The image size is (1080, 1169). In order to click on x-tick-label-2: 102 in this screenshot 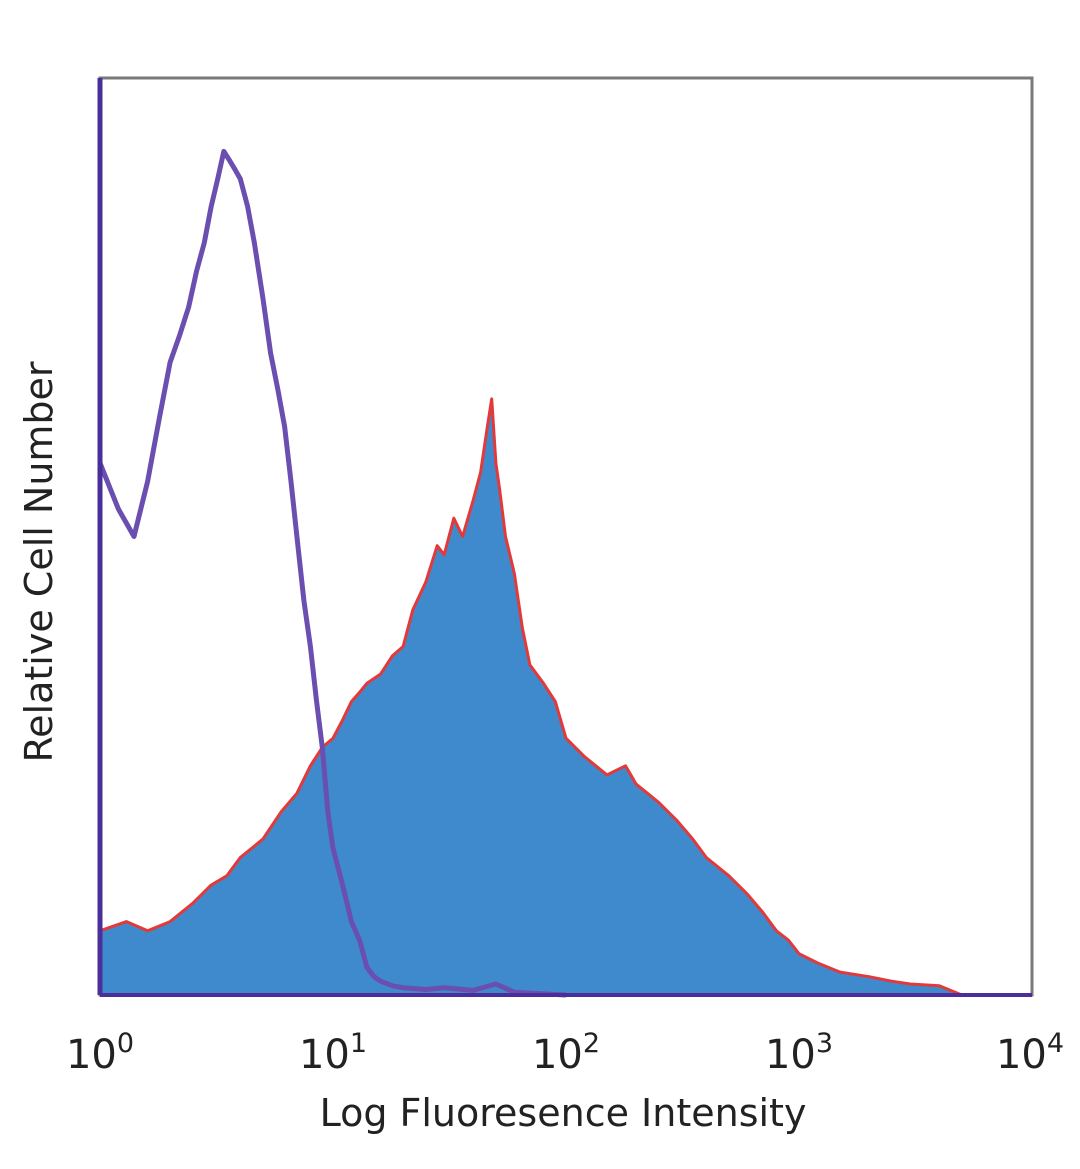, I will do `click(566, 1053)`.